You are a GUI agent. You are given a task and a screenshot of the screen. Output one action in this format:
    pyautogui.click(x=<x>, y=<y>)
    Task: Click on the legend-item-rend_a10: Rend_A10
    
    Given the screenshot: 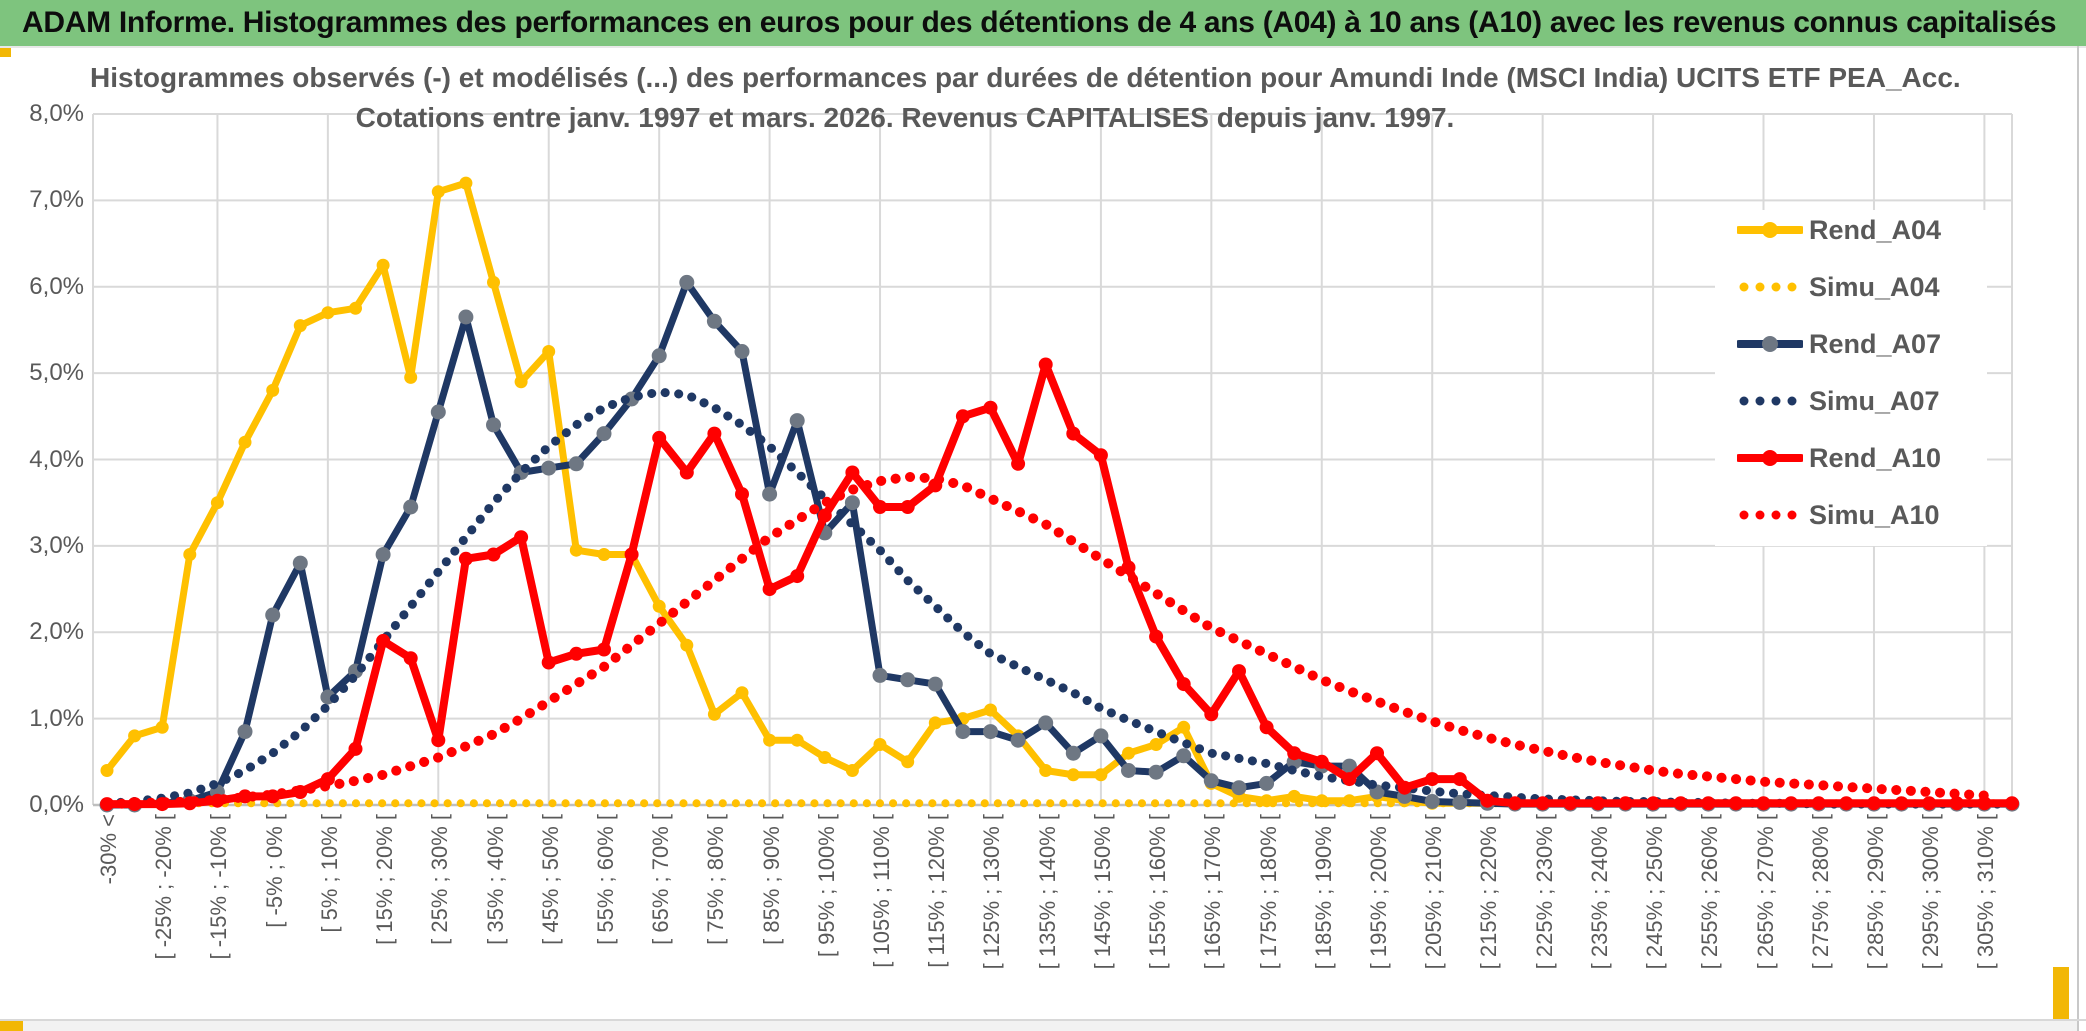 What is the action you would take?
    pyautogui.click(x=1851, y=458)
    